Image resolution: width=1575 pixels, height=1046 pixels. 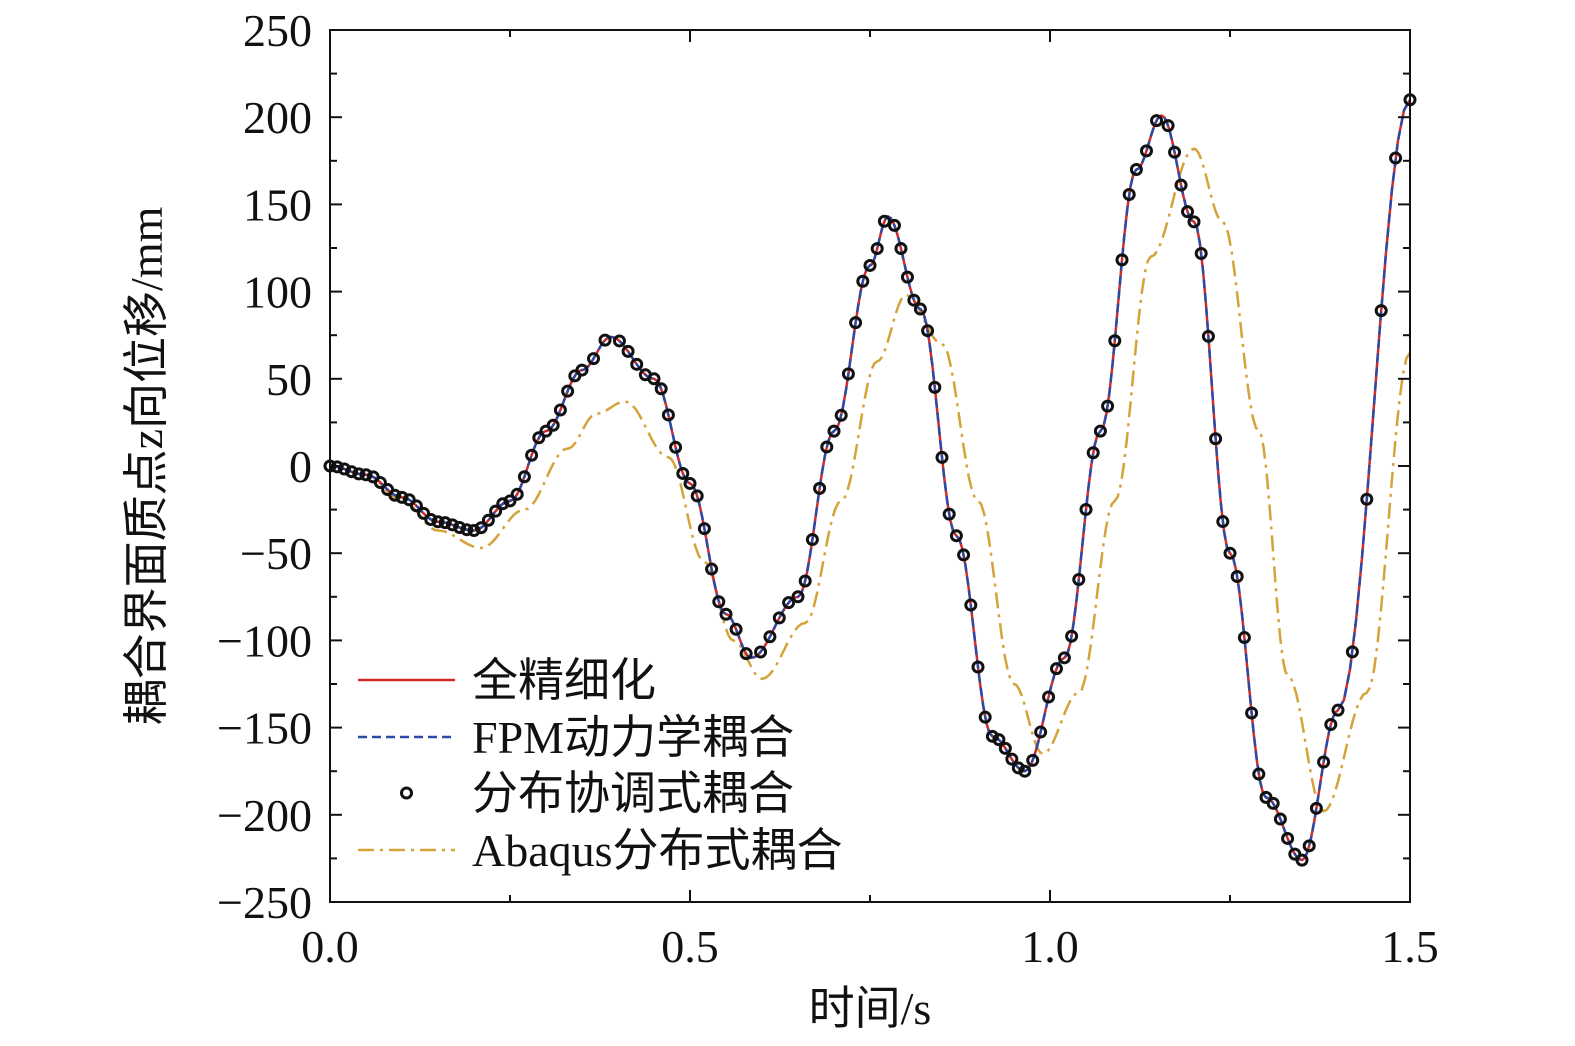 I want to click on x-tick-label: 1.5, so click(x=1410, y=946).